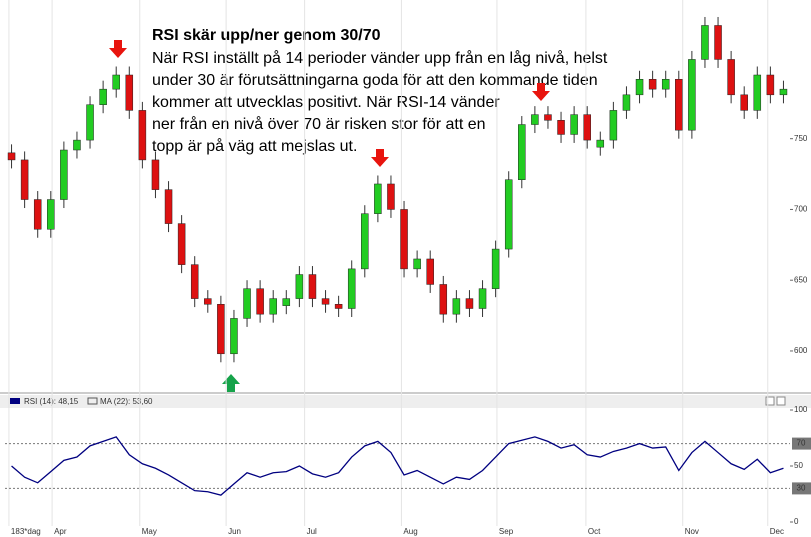 The image size is (811, 537). Describe the element at coordinates (781, 401) in the screenshot. I see `close-button` at that location.